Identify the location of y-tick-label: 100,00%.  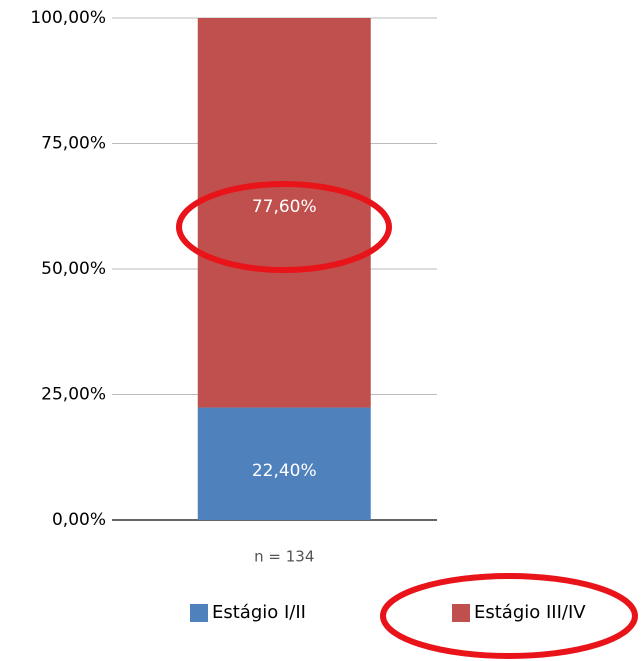
(68, 18).